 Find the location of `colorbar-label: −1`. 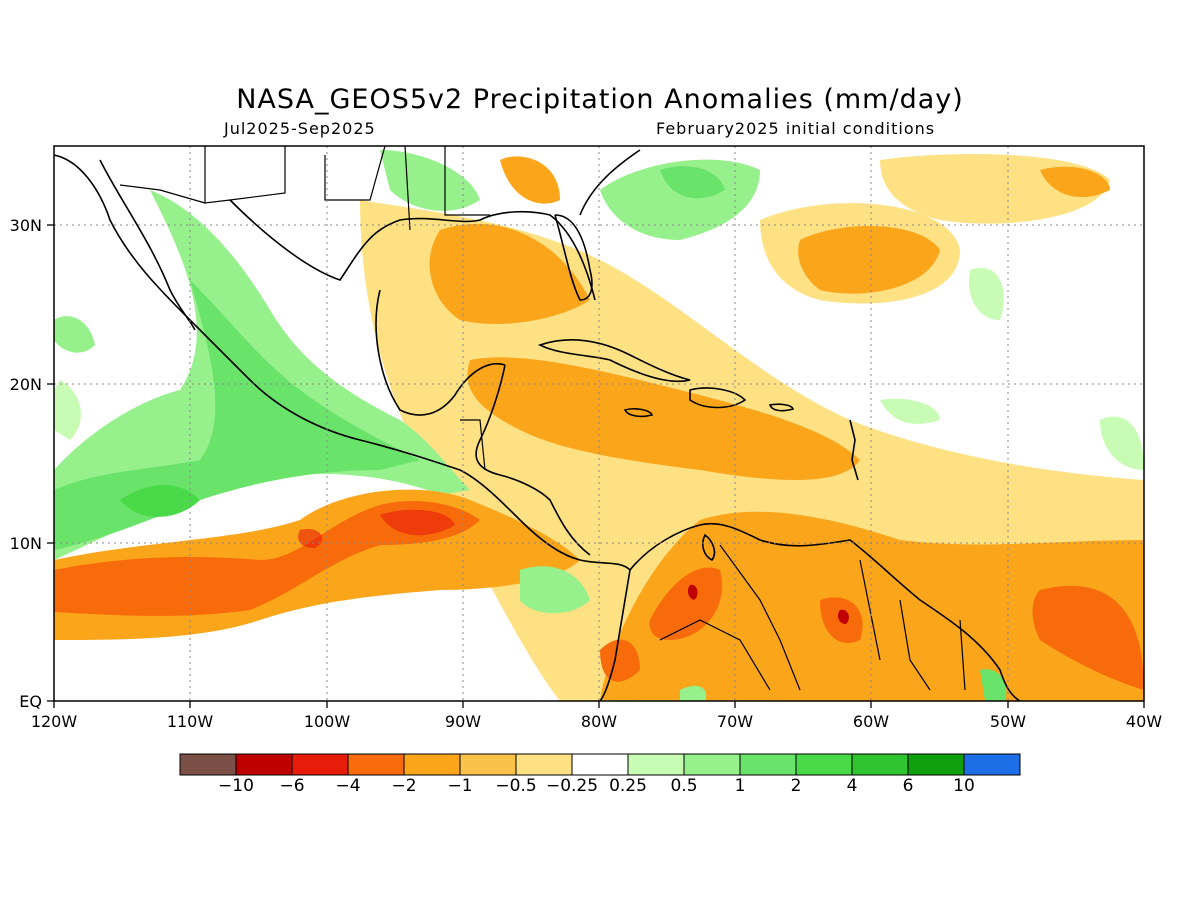

colorbar-label: −1 is located at coordinates (460, 786).